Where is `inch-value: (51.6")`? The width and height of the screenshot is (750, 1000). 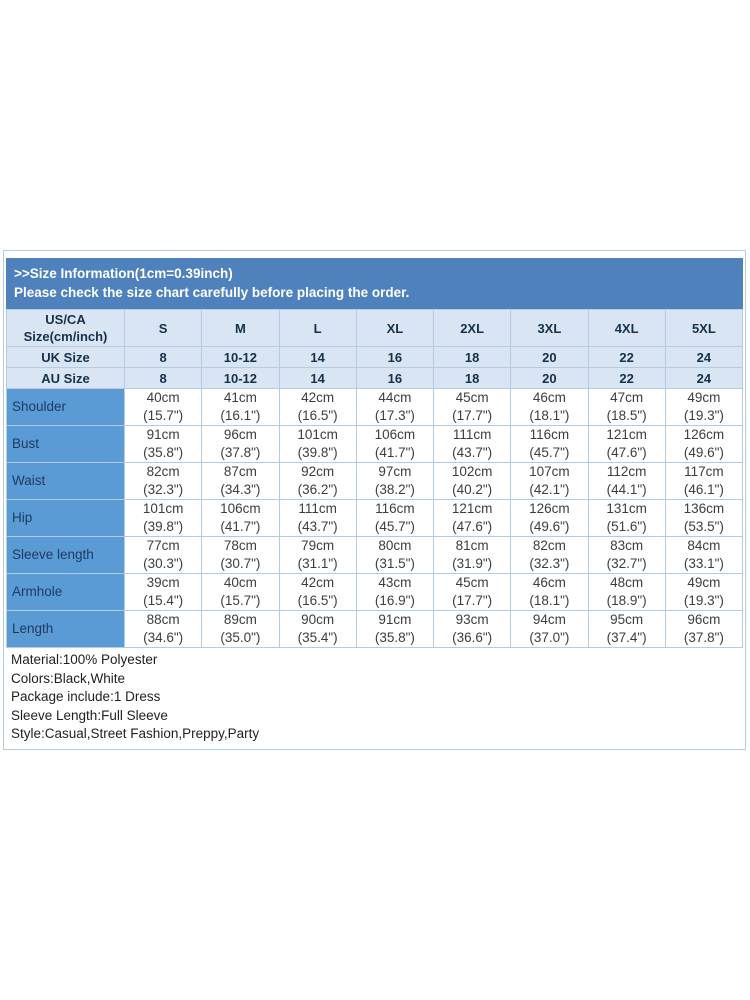 inch-value: (51.6") is located at coordinates (626, 526).